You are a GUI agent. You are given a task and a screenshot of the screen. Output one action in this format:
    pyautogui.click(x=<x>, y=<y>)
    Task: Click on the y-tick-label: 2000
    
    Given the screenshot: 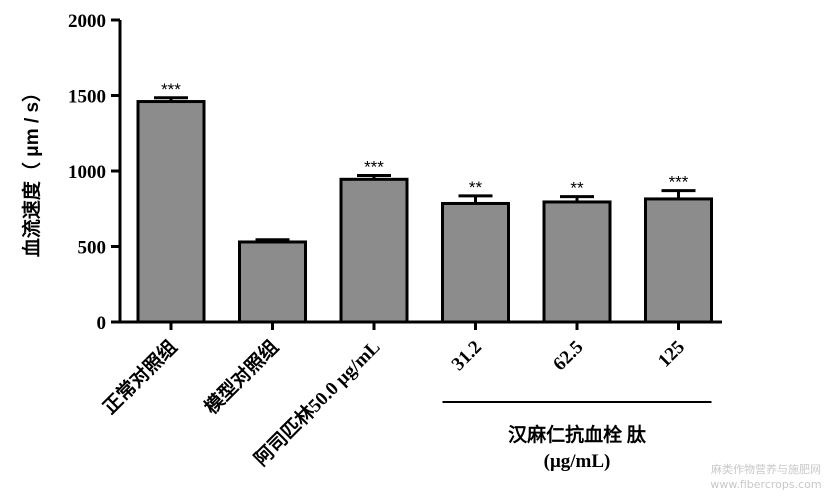 What is the action you would take?
    pyautogui.click(x=87, y=21)
    